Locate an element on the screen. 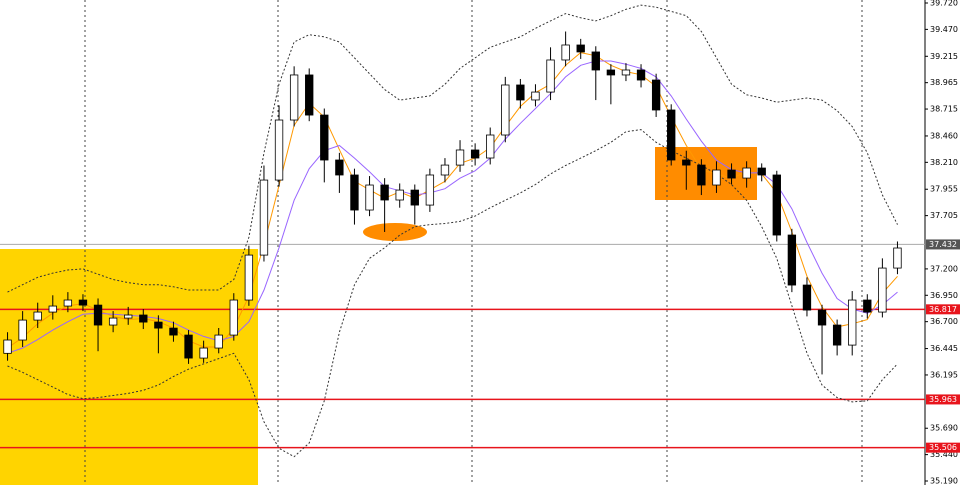 This screenshot has width=960, height=485. y-tick-label: 36.445 is located at coordinates (944, 348).